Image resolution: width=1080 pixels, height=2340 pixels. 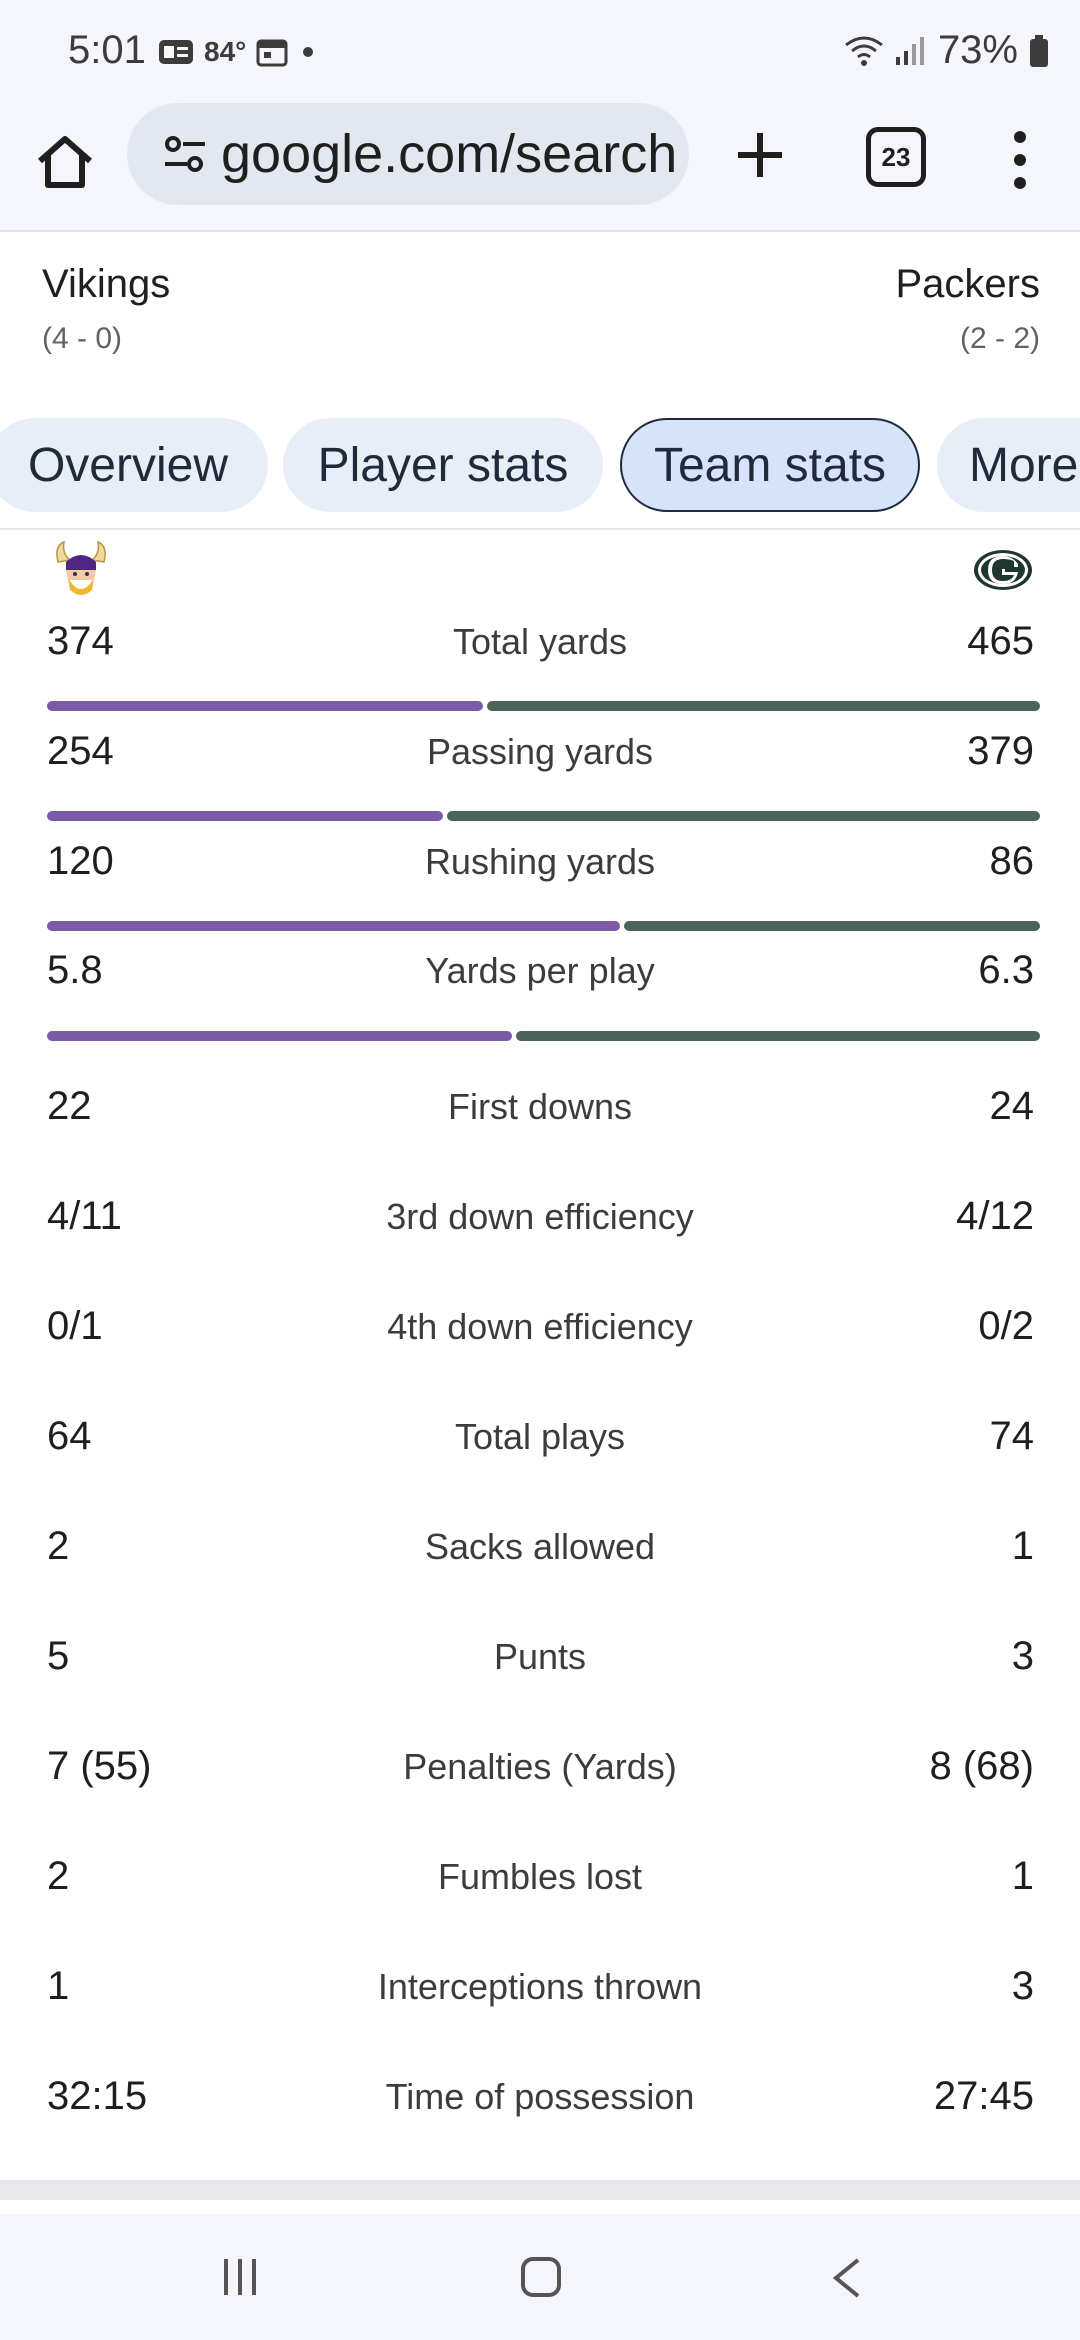 I want to click on stat-label: Sacks allowed, so click(x=540, y=1546).